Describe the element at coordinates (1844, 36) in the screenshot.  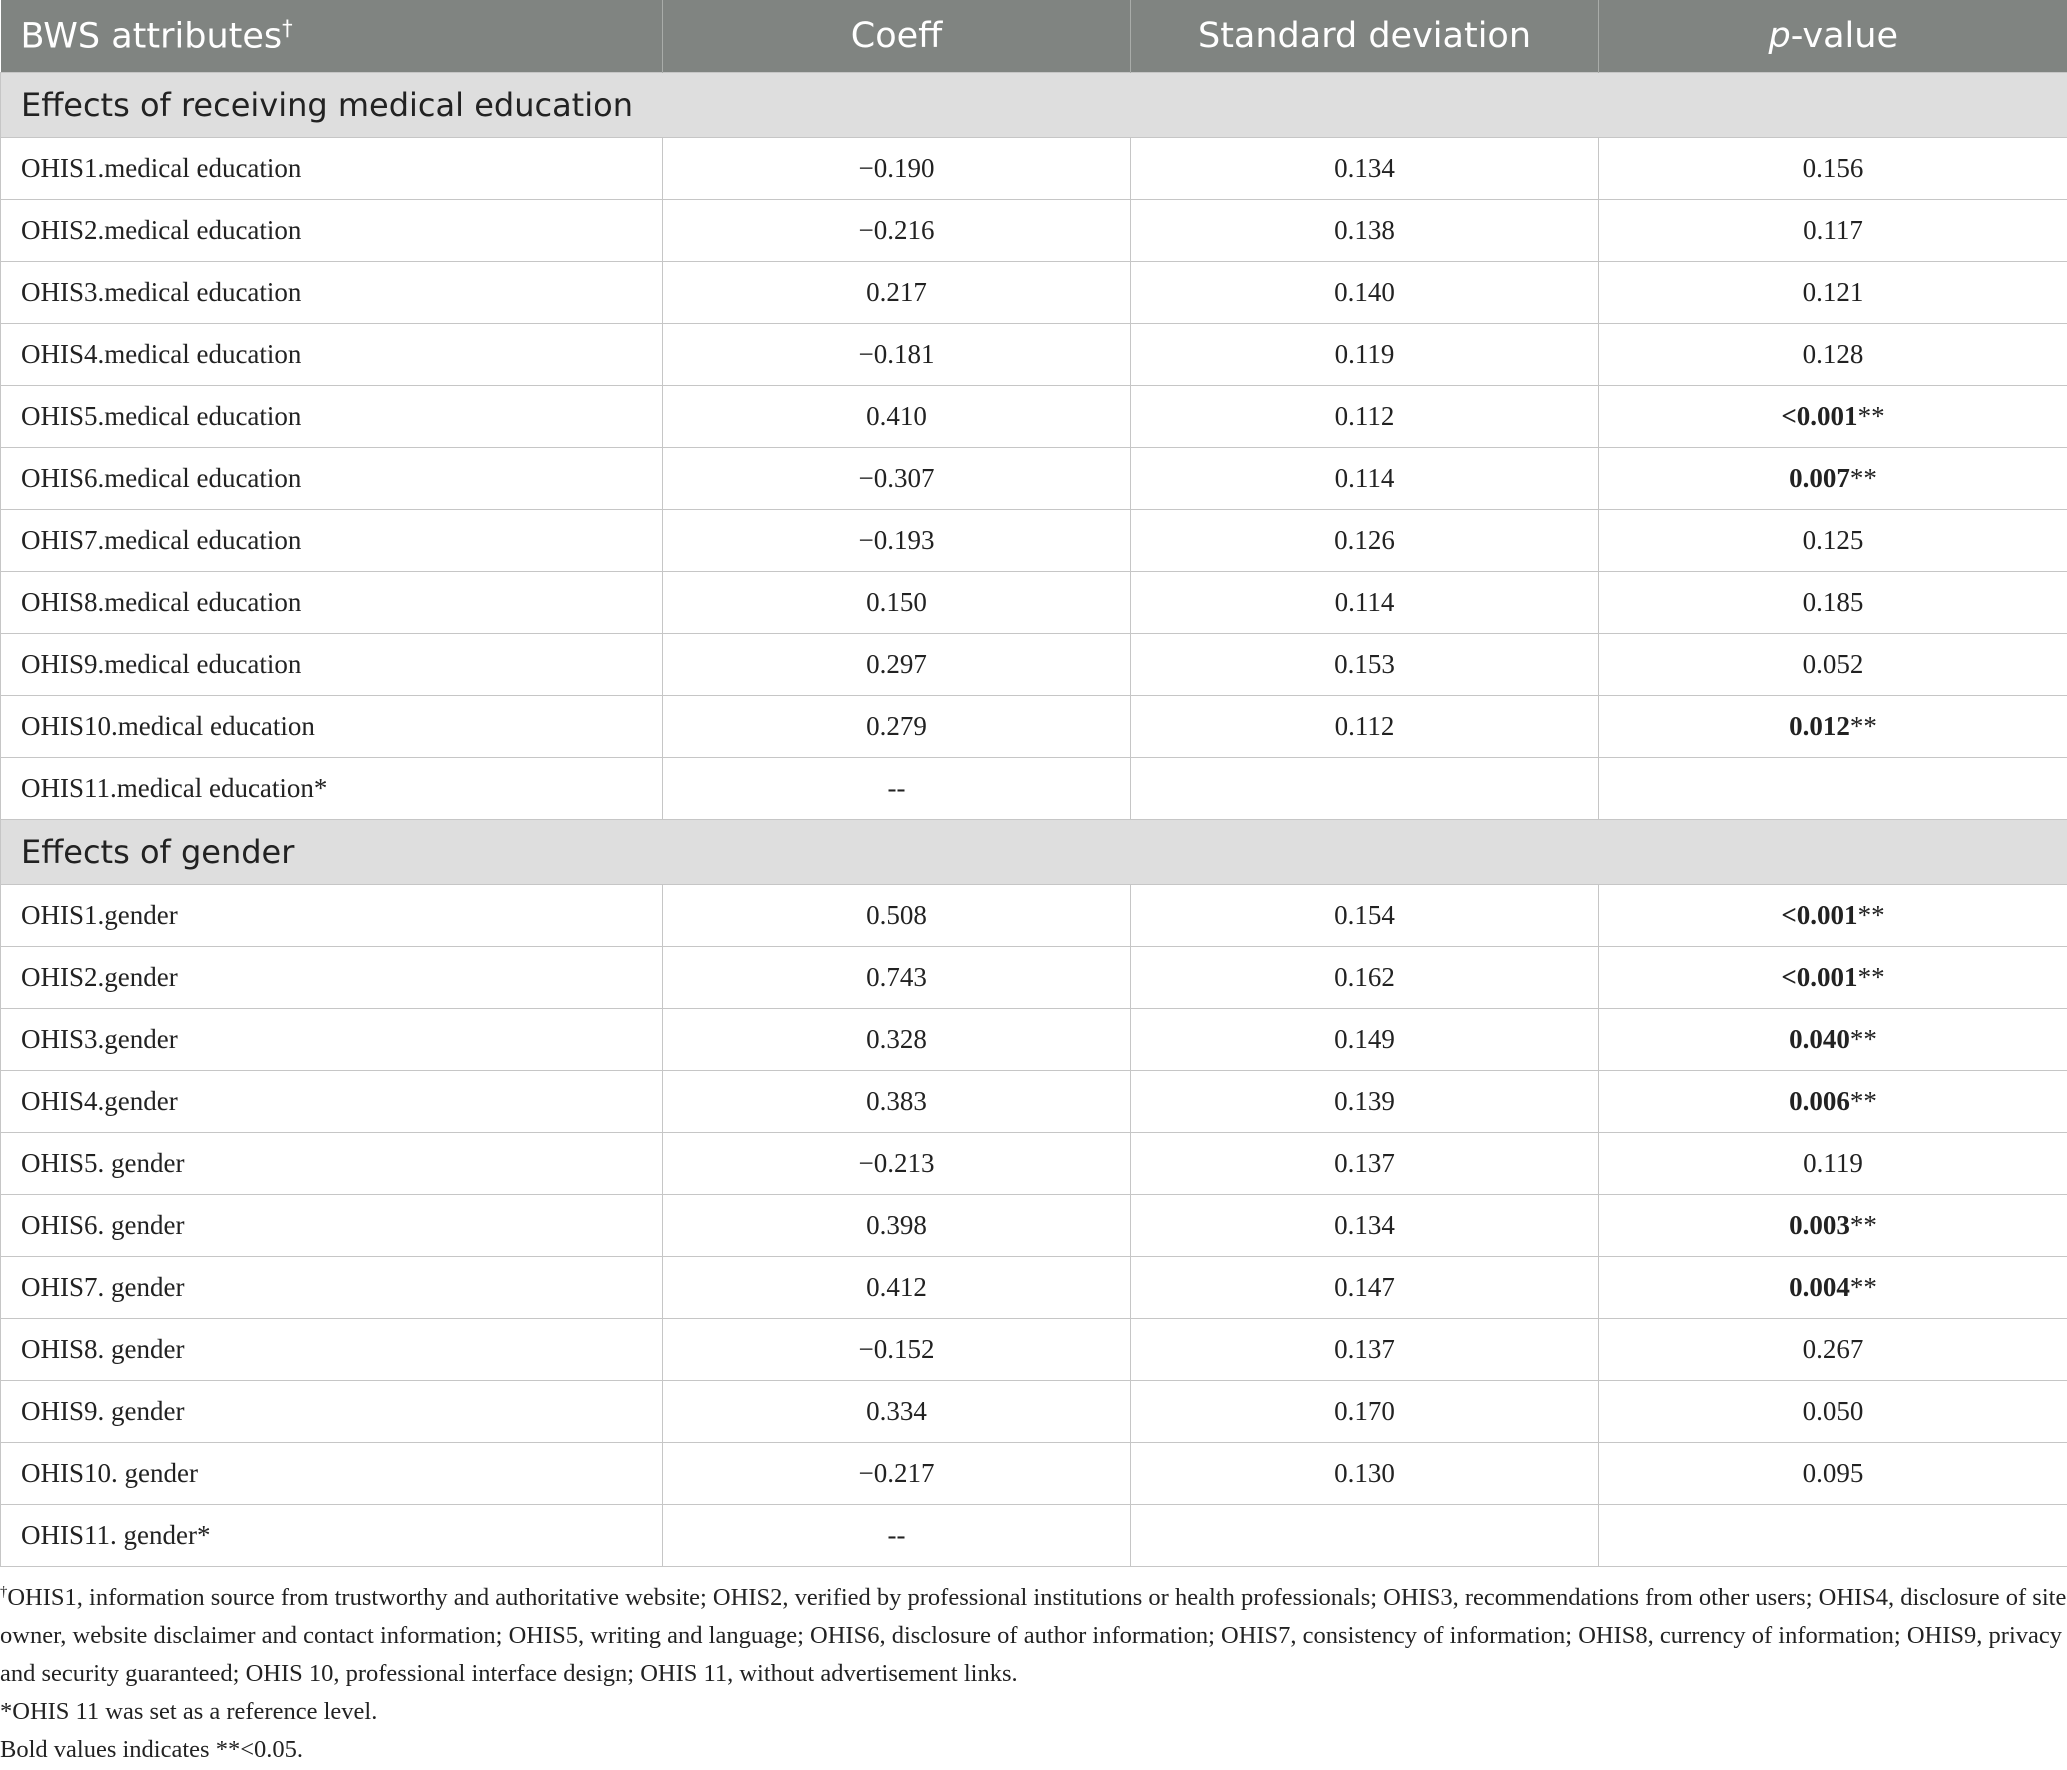
I see `header-text: -value` at that location.